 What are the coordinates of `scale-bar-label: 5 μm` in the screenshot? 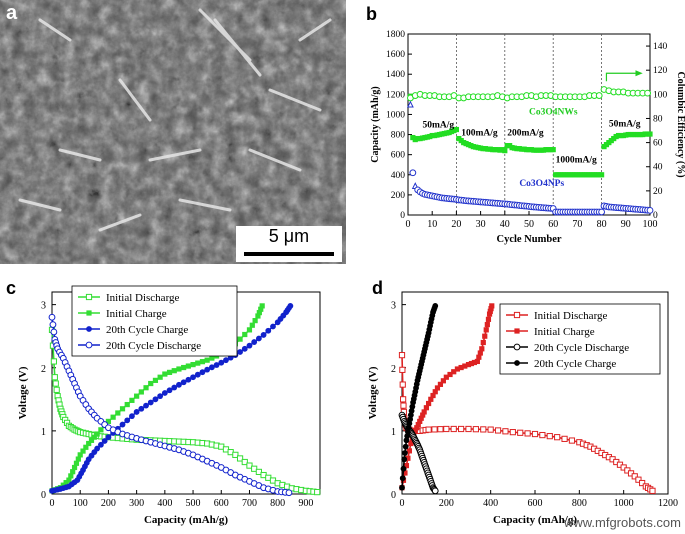 It's located at (289, 236).